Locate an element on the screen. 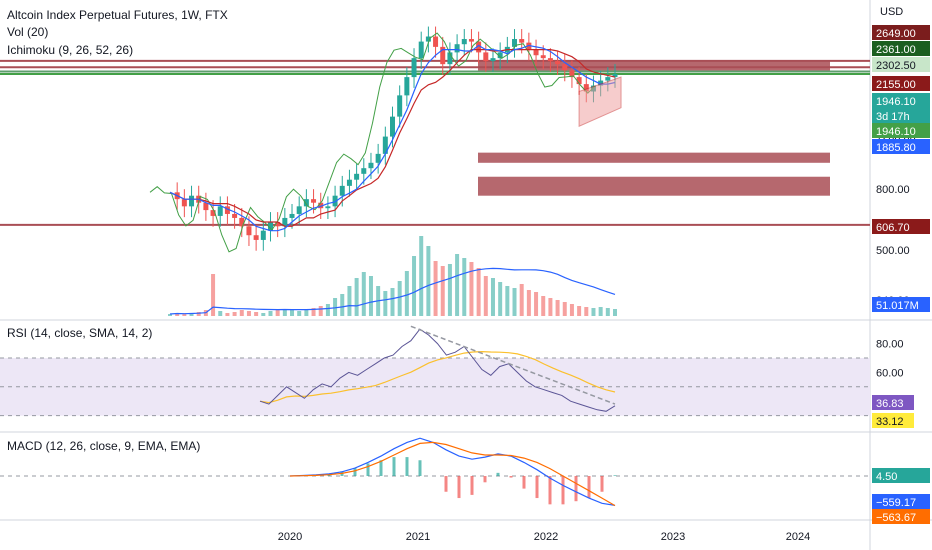 The height and width of the screenshot is (550, 932). macd-tag is located at coordinates (901, 501).